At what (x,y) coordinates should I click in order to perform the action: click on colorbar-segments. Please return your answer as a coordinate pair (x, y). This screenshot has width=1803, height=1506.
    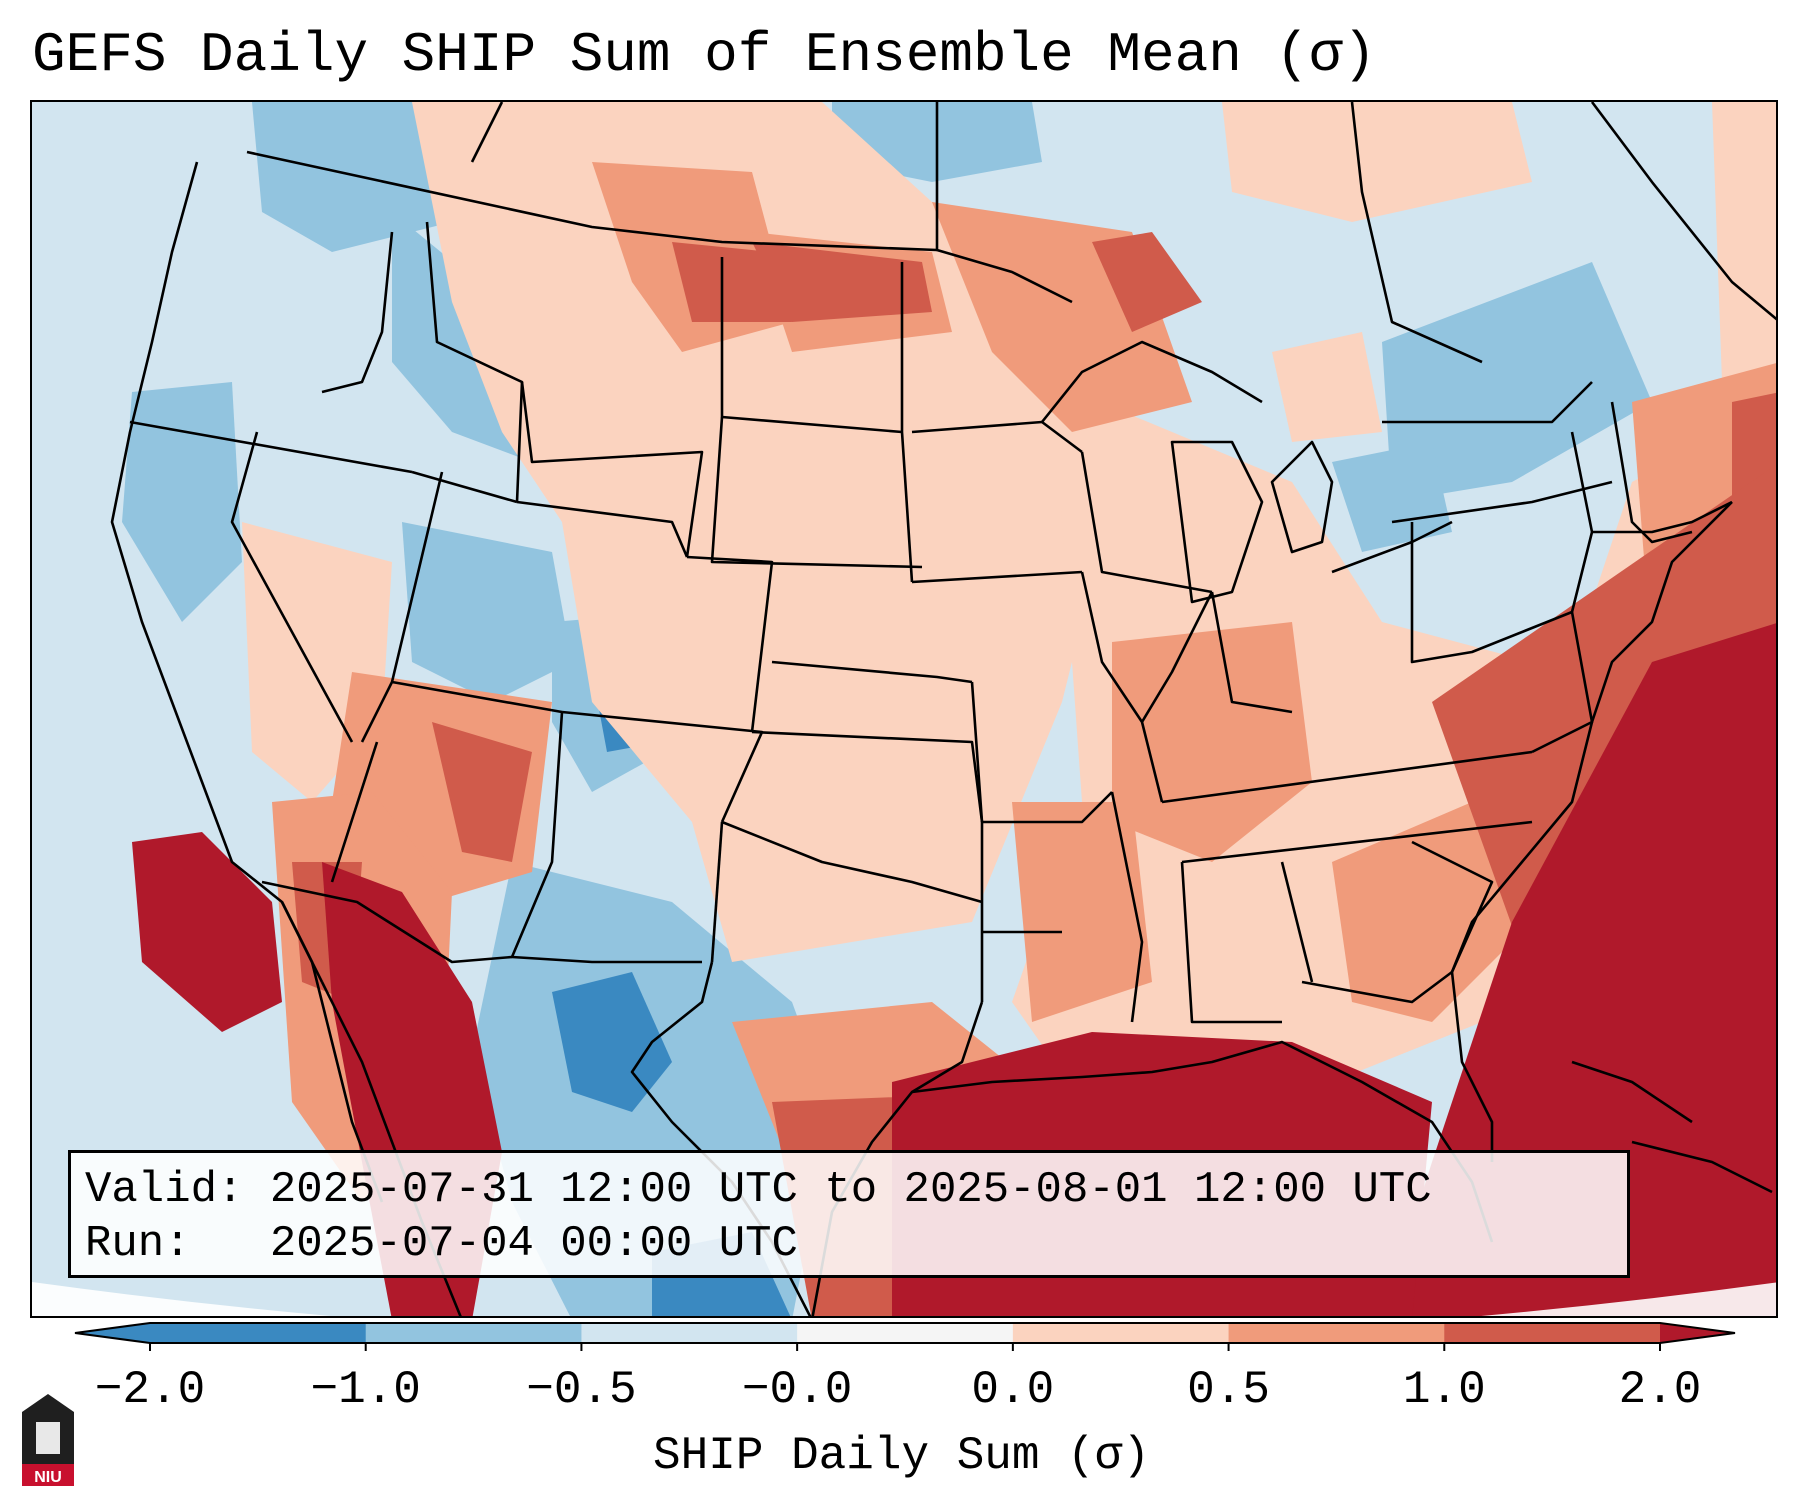
    Looking at the image, I should click on (905, 1337).